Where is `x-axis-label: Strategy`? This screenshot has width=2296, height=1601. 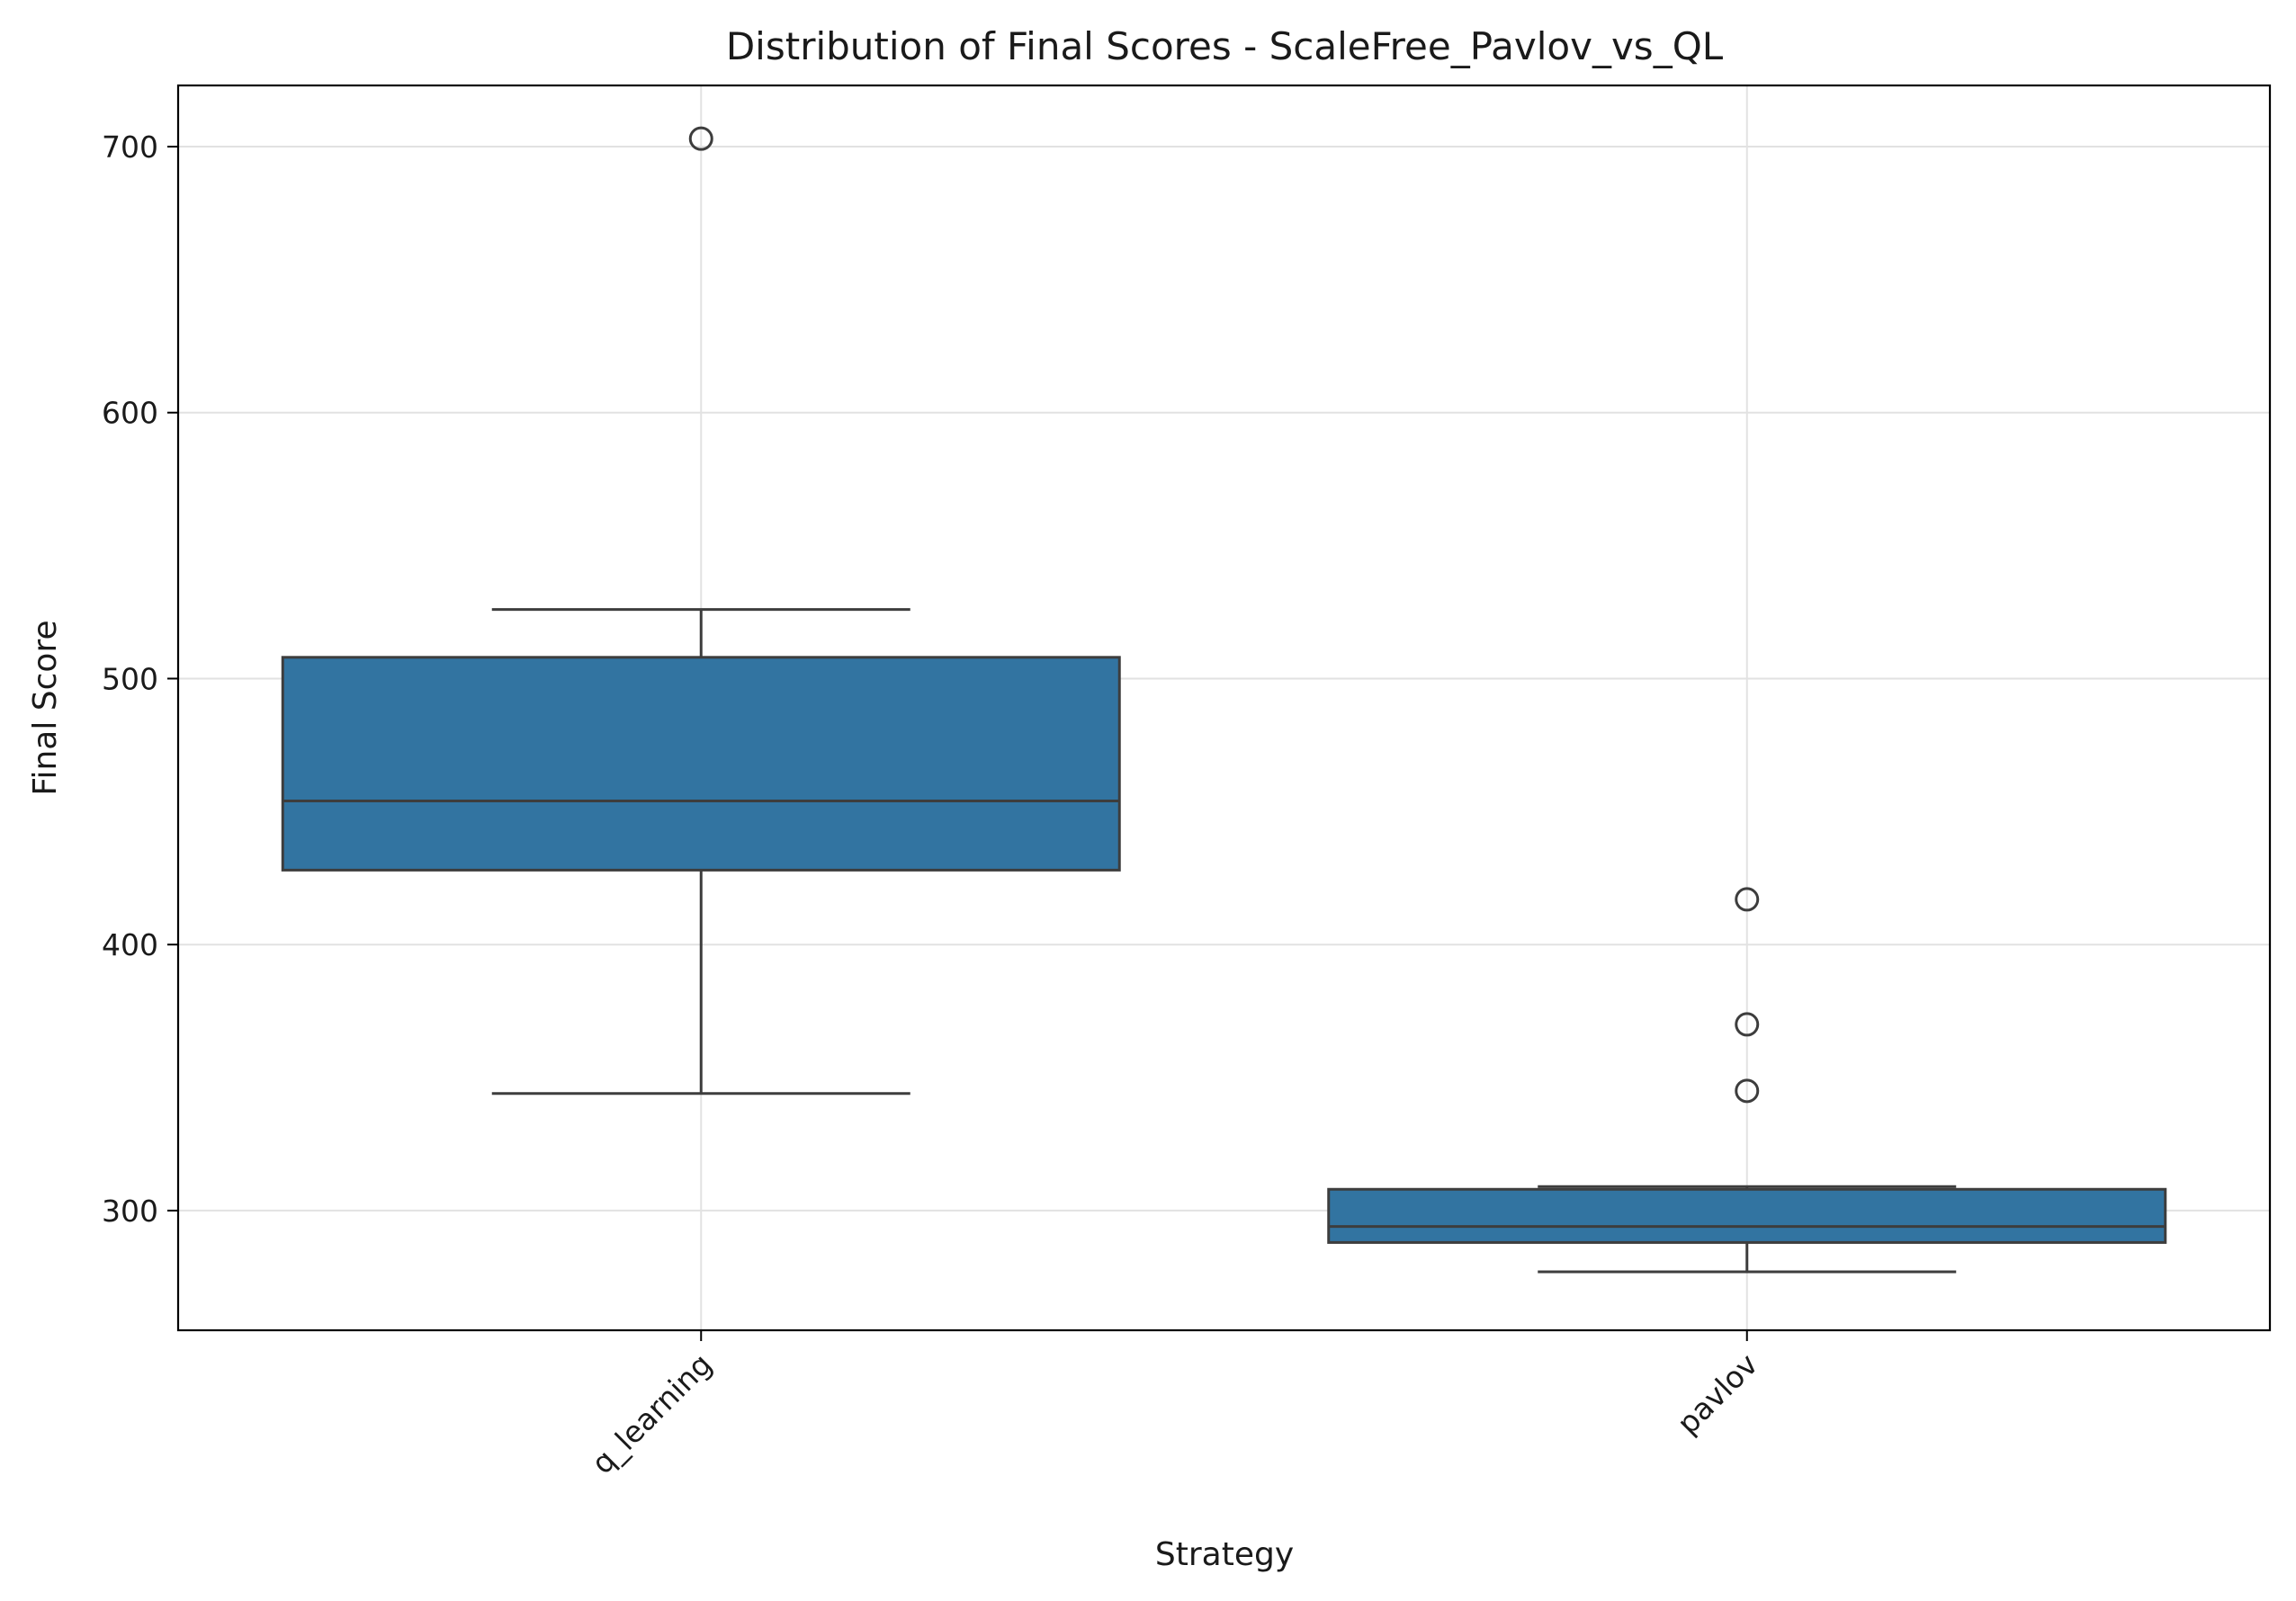
x-axis-label: Strategy is located at coordinates (1224, 1555).